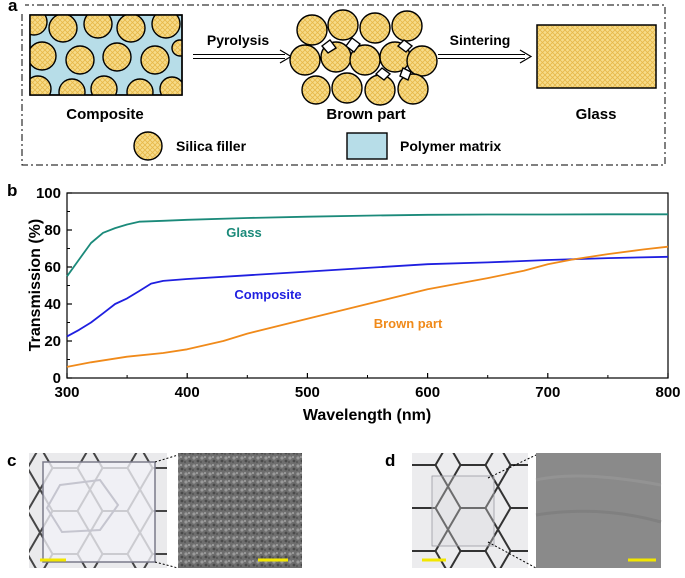 The width and height of the screenshot is (685, 578). I want to click on panel-d: d, so click(523, 510).